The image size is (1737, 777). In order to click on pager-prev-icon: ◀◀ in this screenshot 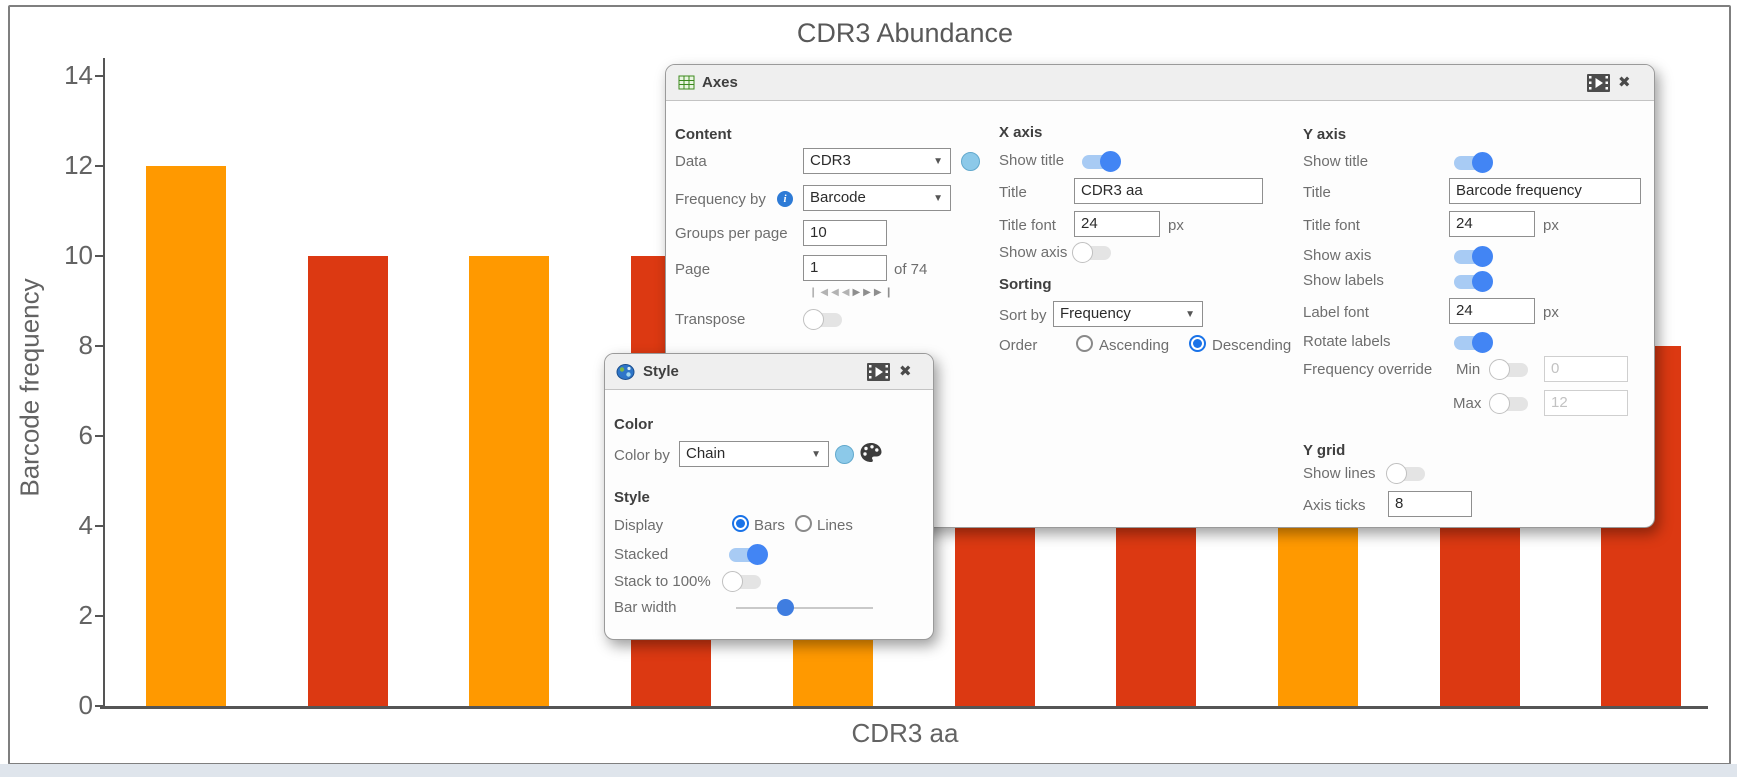, I will do `click(842, 292)`.